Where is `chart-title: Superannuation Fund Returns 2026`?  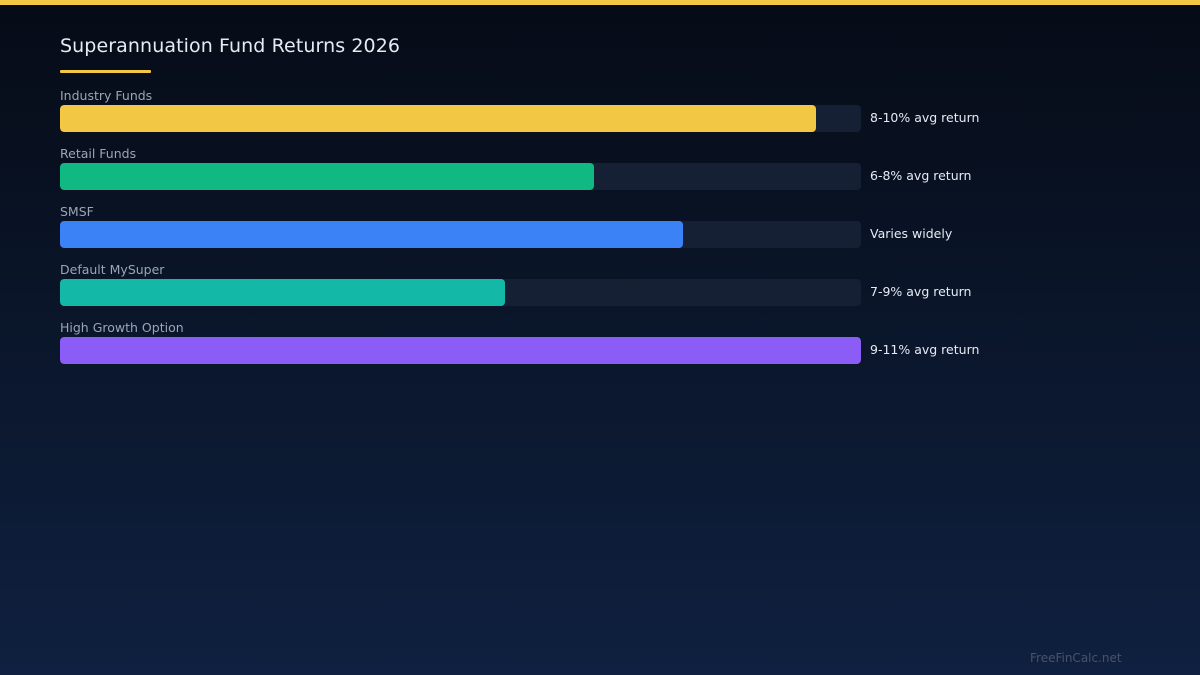 chart-title: Superannuation Fund Returns 2026 is located at coordinates (230, 46).